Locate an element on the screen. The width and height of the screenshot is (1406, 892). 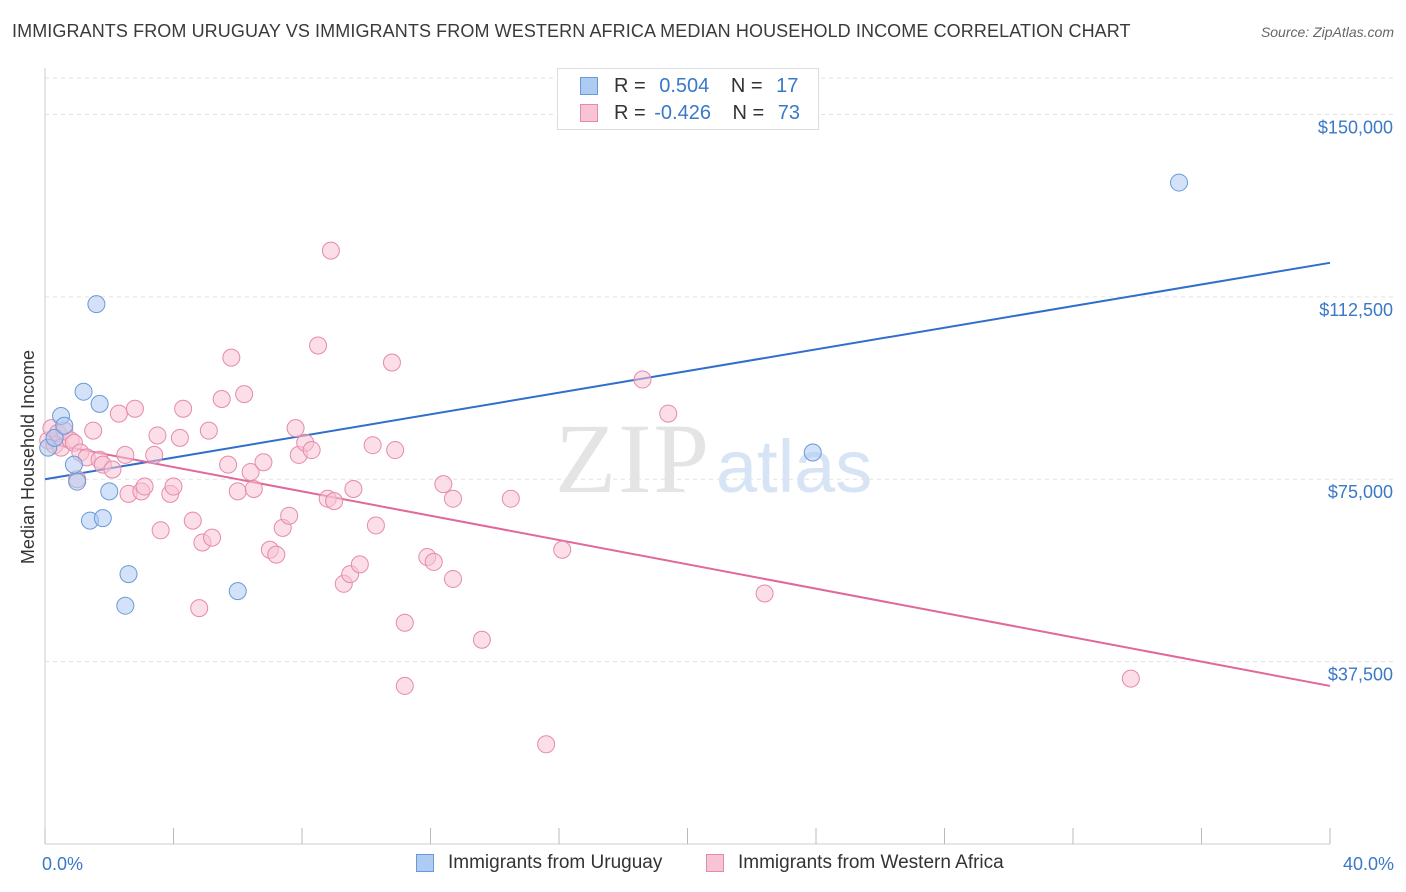
x-tick-label-start: 0.0% is located at coordinates (62, 864).